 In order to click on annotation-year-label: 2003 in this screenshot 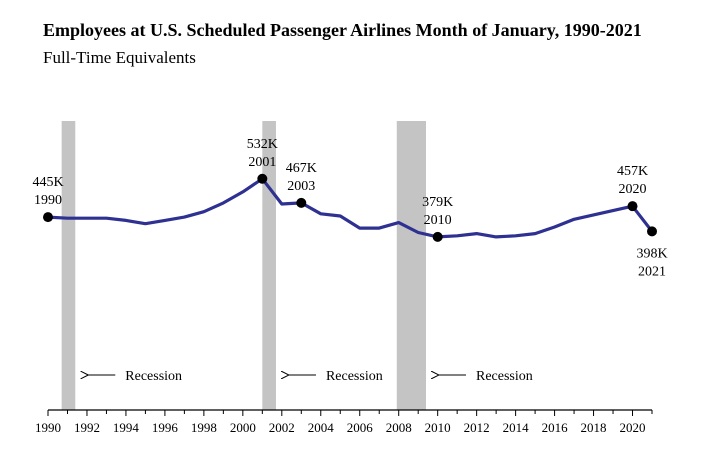, I will do `click(301, 186)`.